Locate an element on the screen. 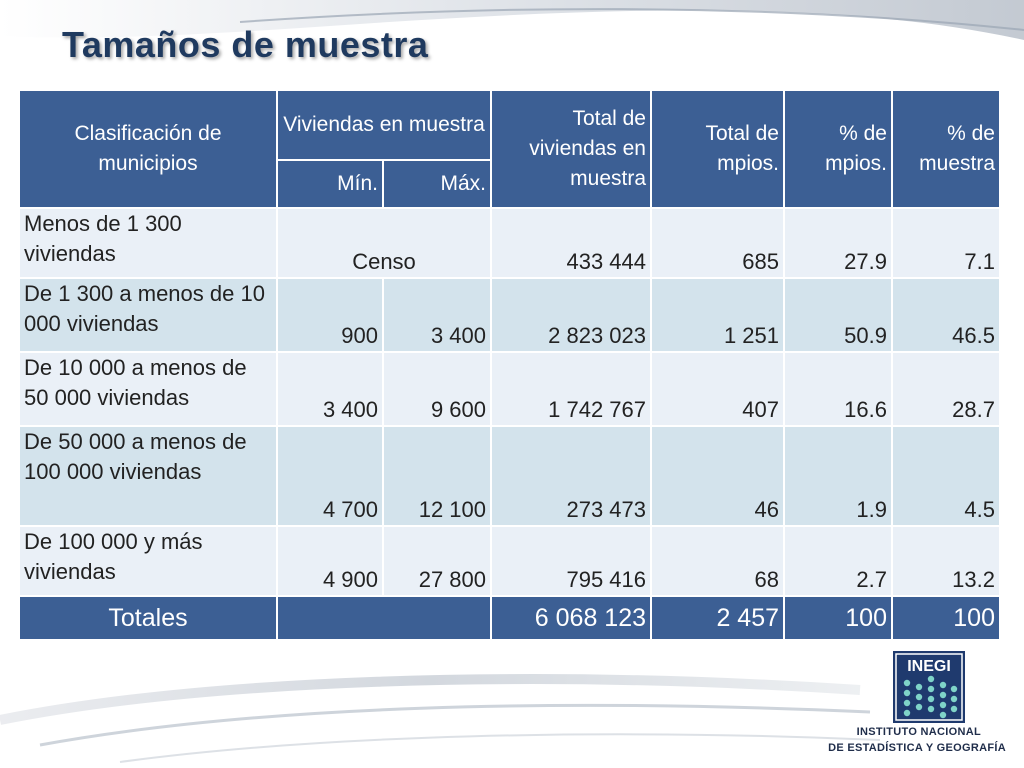  max-cell: 27 800 is located at coordinates (437, 561).